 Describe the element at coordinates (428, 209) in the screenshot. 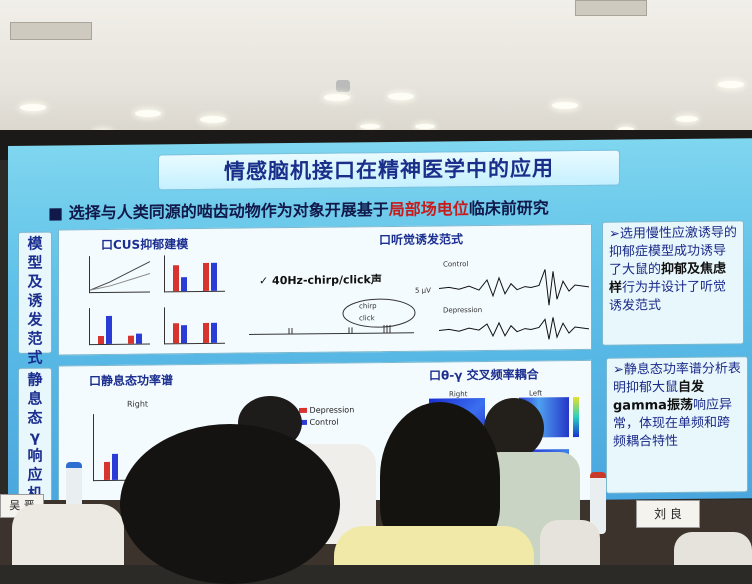

I see `subtitle-highlight: 局部场电位` at that location.